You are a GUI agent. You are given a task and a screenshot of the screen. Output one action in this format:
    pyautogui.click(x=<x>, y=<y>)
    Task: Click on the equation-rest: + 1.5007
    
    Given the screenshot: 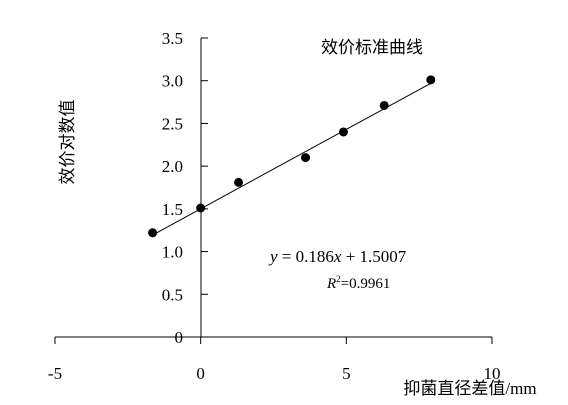 What is the action you would take?
    pyautogui.click(x=373, y=256)
    